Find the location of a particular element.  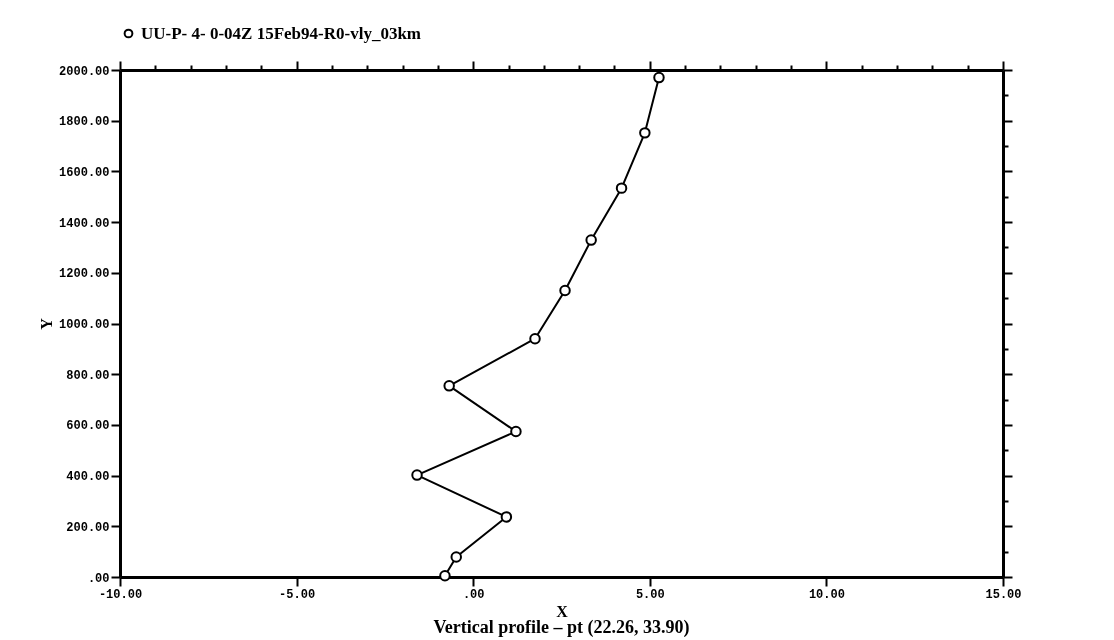

y-tick-label: 1200.00 is located at coordinates (84, 274).